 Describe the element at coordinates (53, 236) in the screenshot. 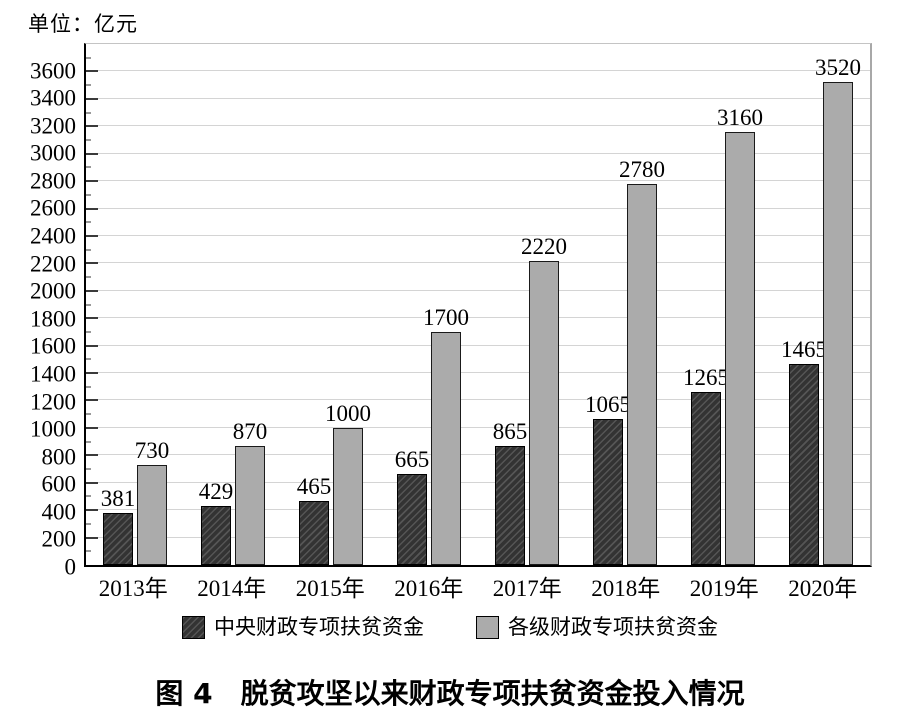

I see `y-tick-label: 2400` at that location.